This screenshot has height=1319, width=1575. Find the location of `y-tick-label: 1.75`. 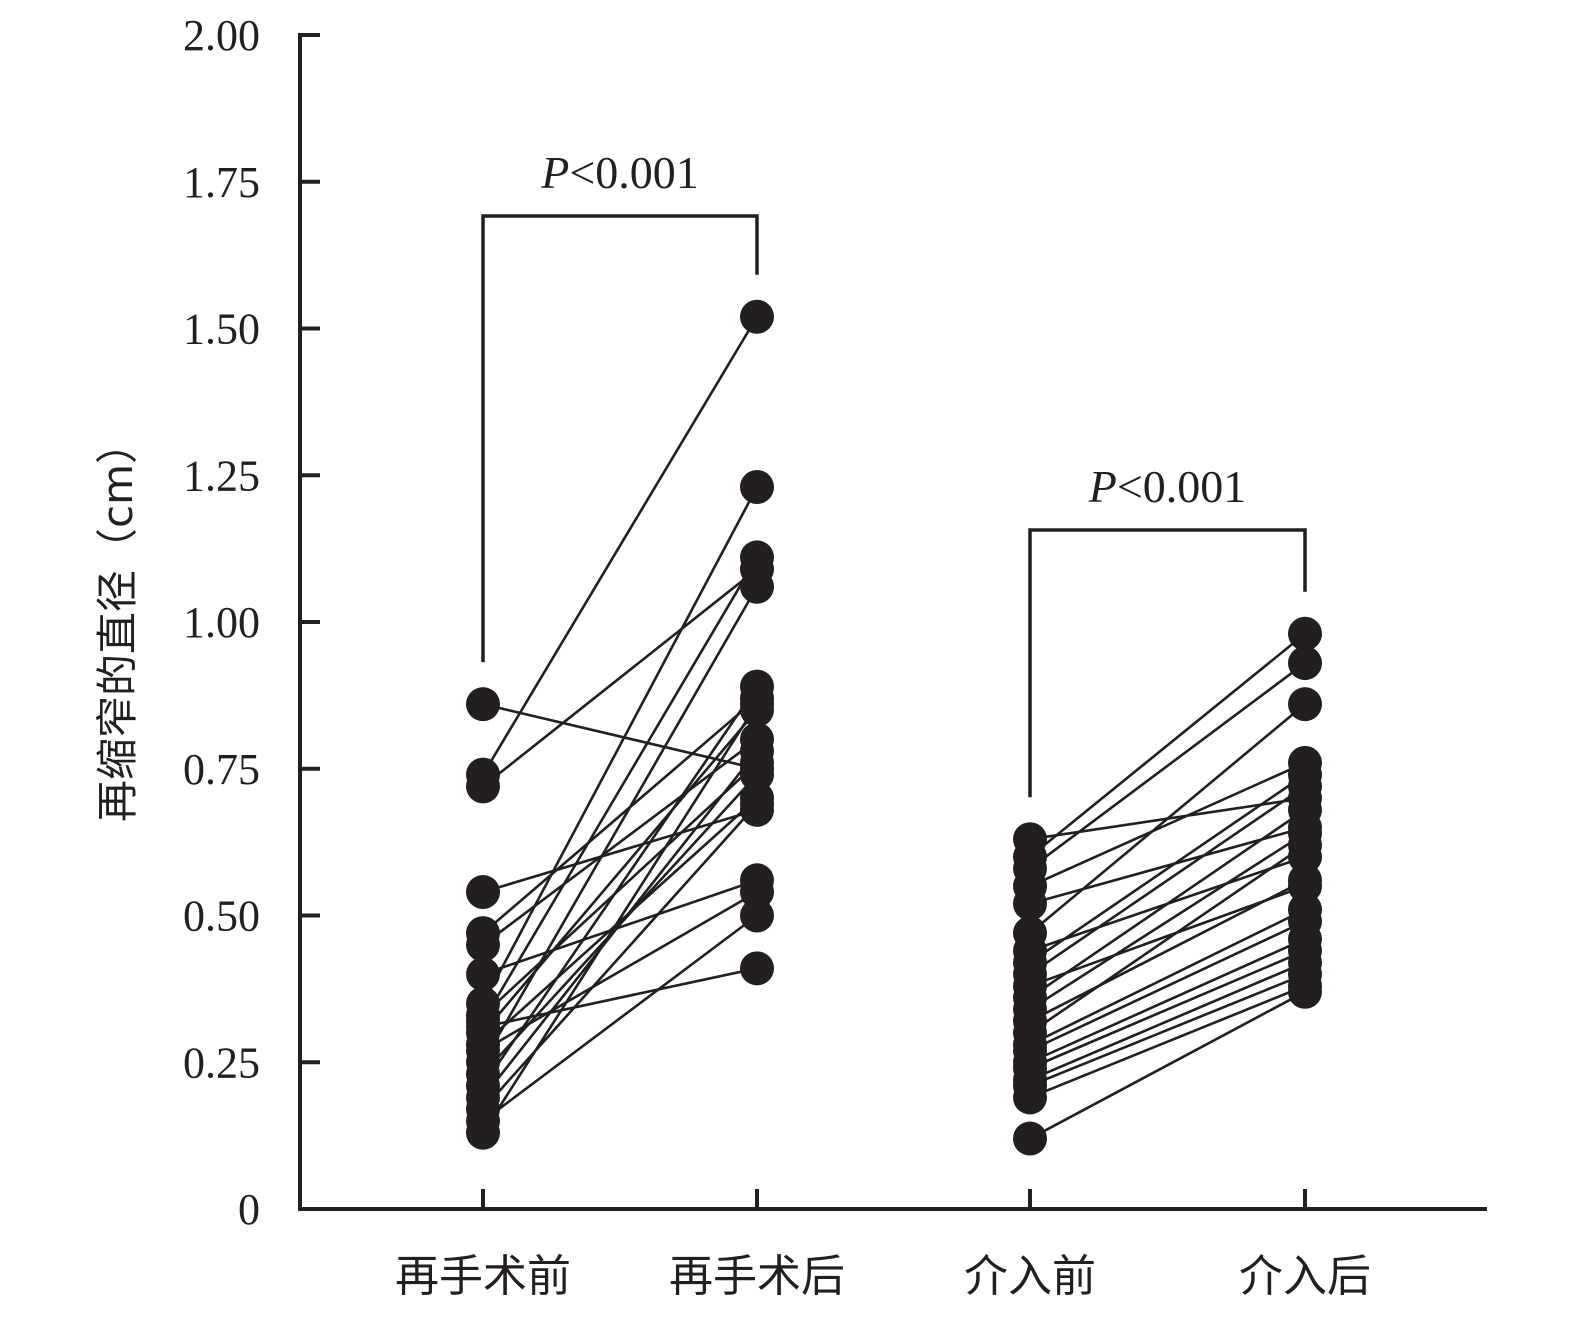

y-tick-label: 1.75 is located at coordinates (221, 182).